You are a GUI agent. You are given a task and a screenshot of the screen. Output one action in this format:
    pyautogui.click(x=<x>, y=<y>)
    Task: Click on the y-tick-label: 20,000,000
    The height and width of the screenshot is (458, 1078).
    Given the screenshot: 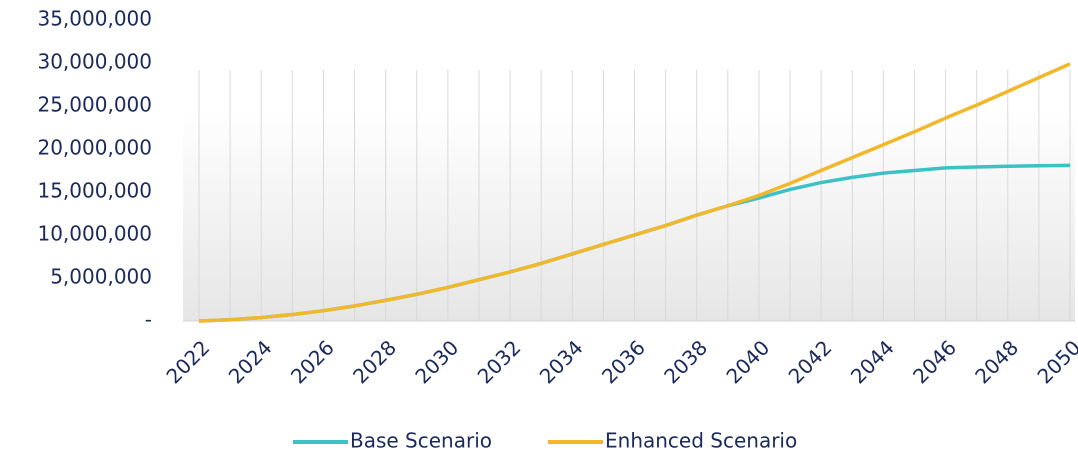 What is the action you would take?
    pyautogui.click(x=94, y=148)
    